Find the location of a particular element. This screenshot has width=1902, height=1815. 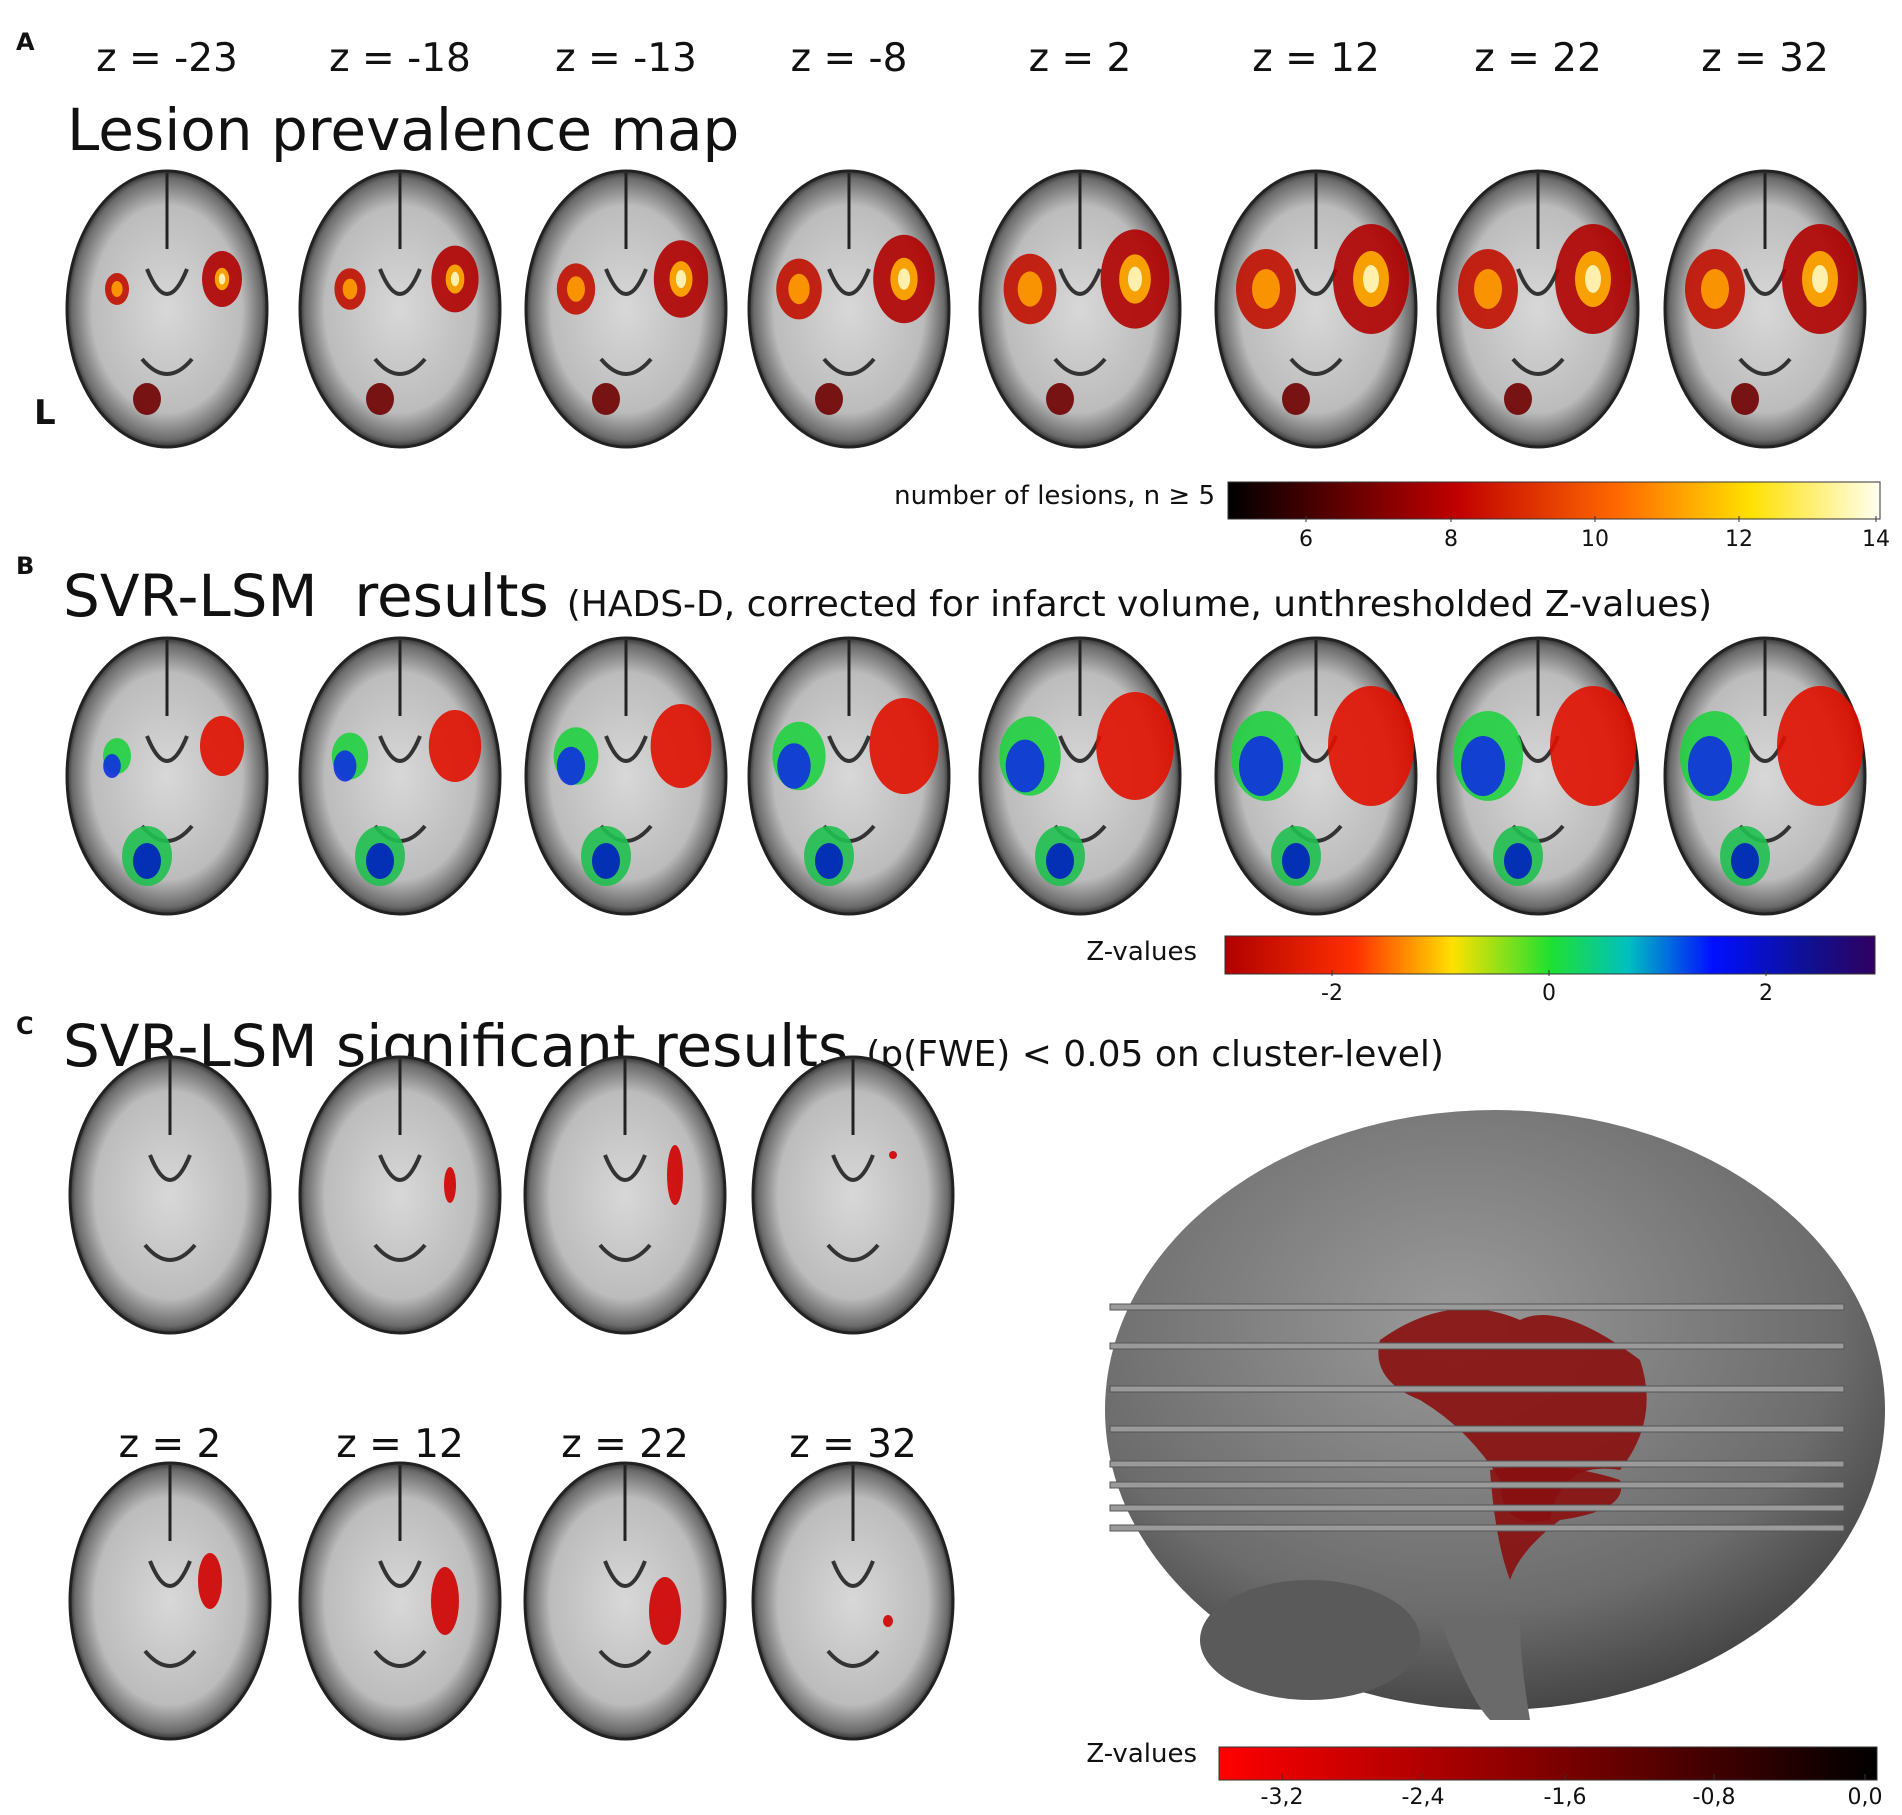

colorbar-tick-label: -2 is located at coordinates (1332, 993).